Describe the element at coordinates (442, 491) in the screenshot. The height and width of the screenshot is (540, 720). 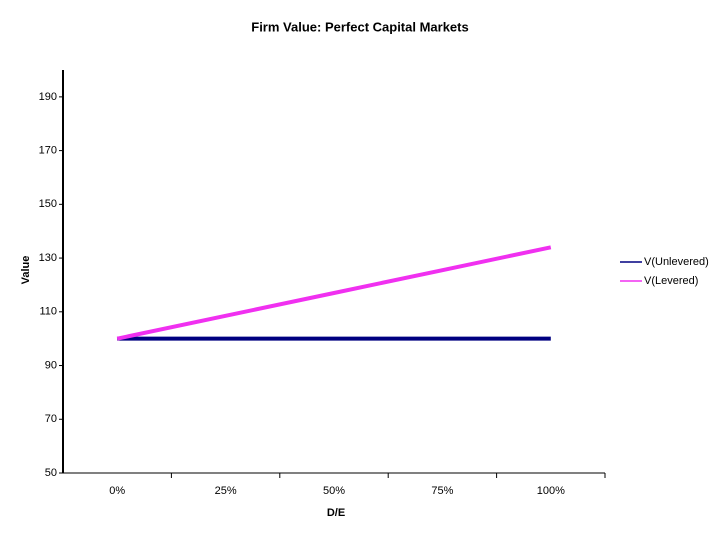
I see `x-tick-label: 75%` at that location.